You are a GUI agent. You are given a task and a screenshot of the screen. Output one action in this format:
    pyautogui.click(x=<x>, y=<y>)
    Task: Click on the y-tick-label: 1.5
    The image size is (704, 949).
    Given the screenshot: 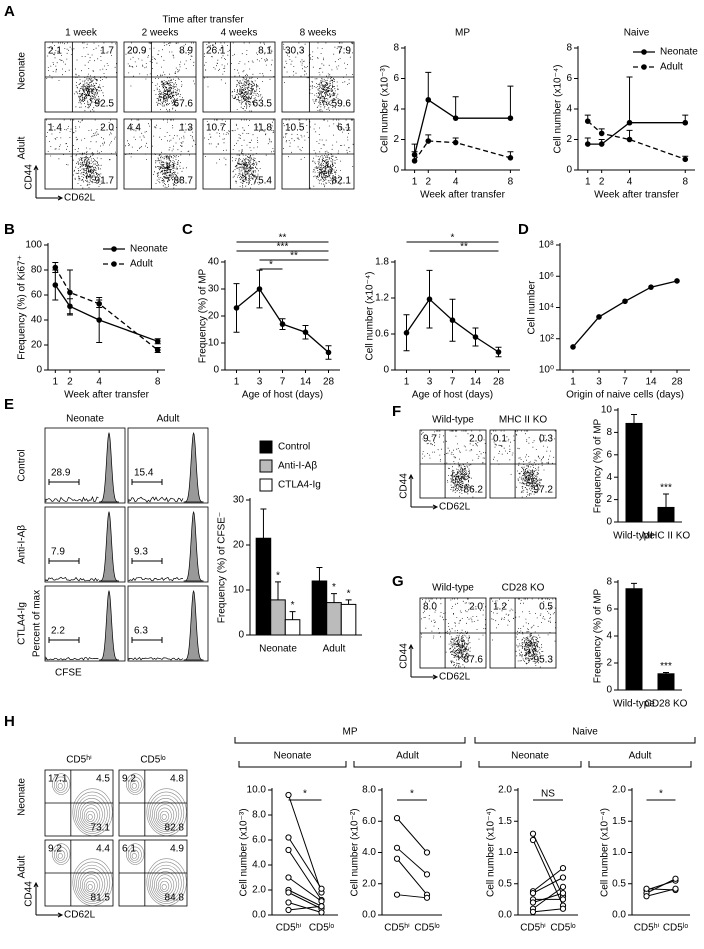 What is the action you would take?
    pyautogui.click(x=619, y=821)
    